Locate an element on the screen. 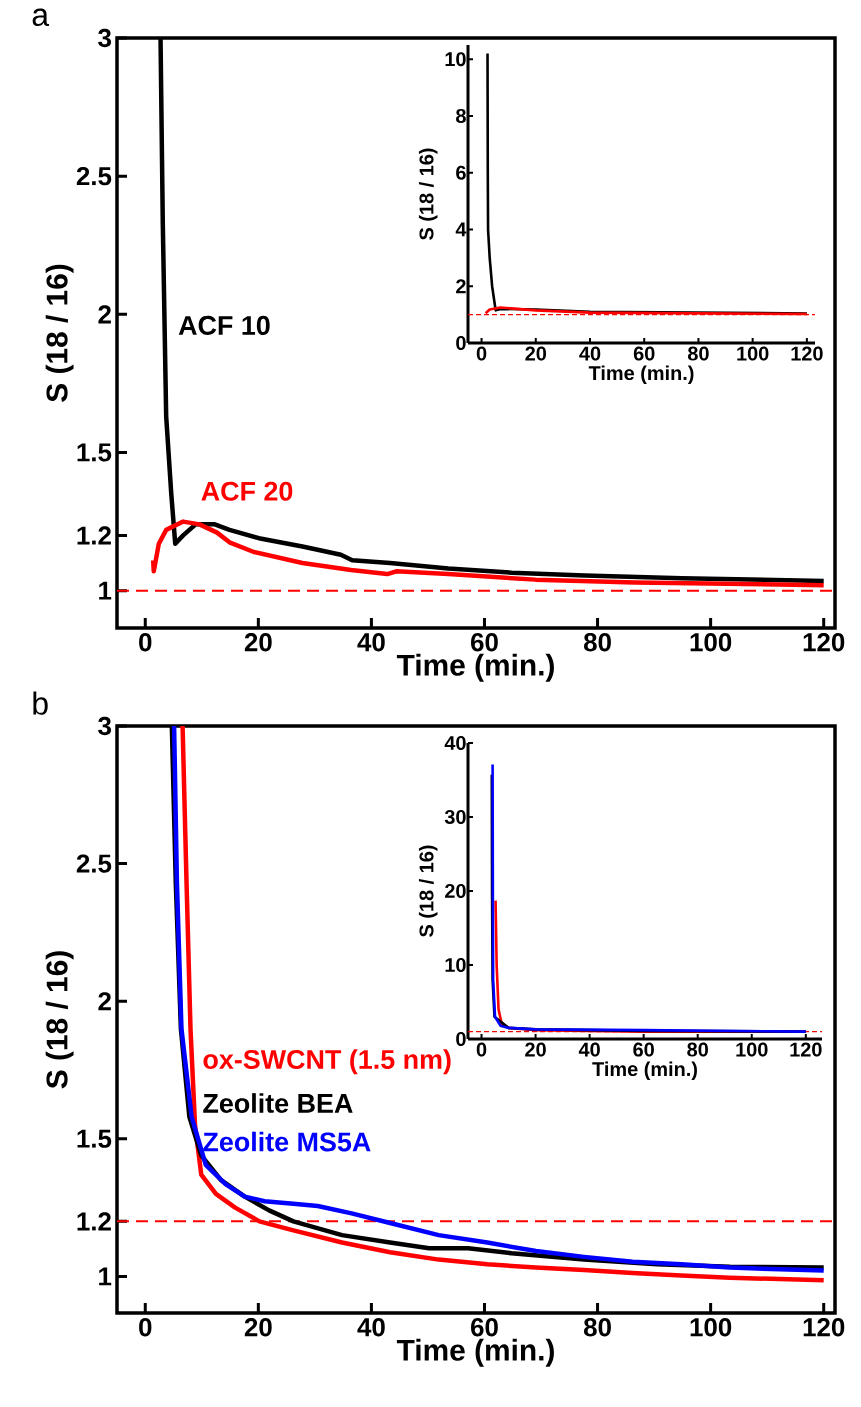  y-tick-label: 4 is located at coordinates (461, 229).